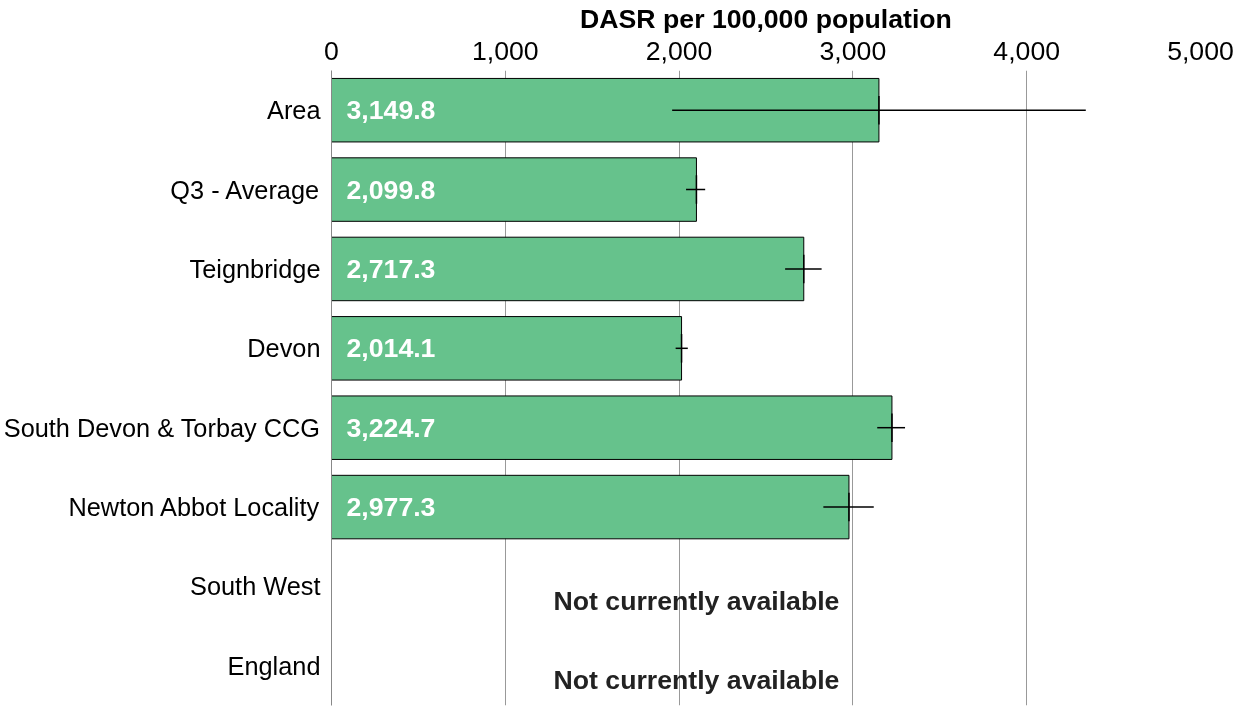 The height and width of the screenshot is (718, 1251). Describe the element at coordinates (853, 50) in the screenshot. I see `x-tick-label: 3,000` at that location.